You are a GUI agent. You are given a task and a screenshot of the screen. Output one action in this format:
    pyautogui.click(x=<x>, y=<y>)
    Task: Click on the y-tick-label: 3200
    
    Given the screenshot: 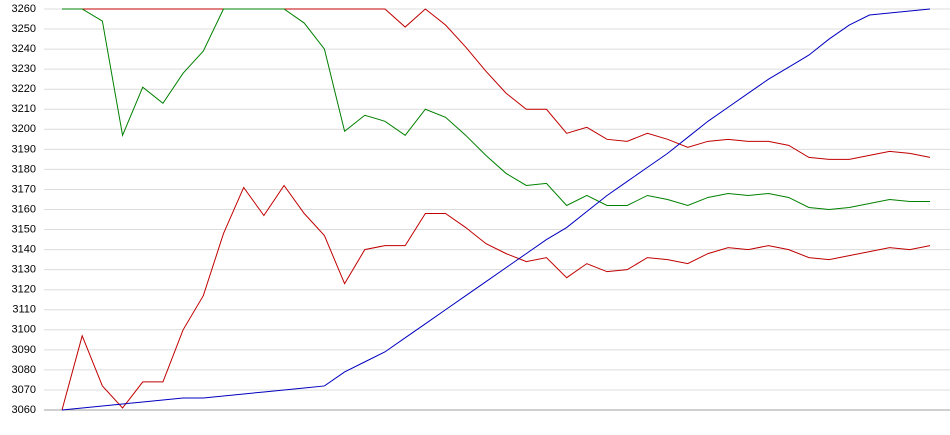 What is the action you would take?
    pyautogui.click(x=24, y=129)
    